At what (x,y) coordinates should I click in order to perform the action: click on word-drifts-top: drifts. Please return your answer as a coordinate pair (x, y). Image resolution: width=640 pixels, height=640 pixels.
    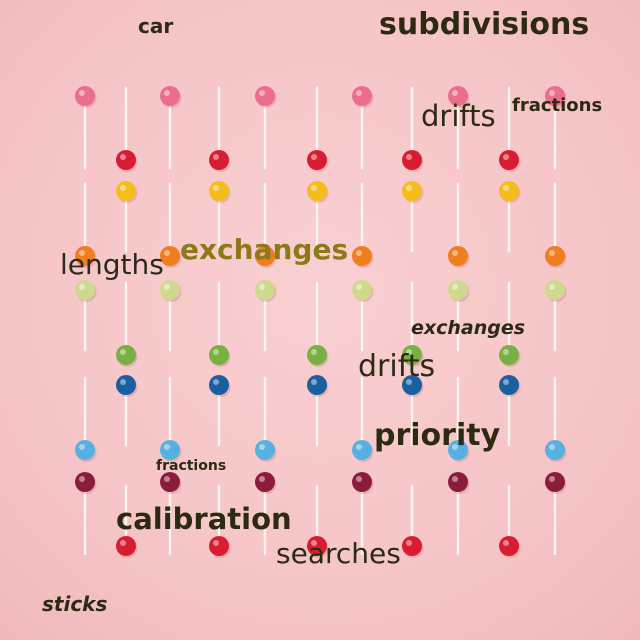
    Looking at the image, I should click on (458, 116).